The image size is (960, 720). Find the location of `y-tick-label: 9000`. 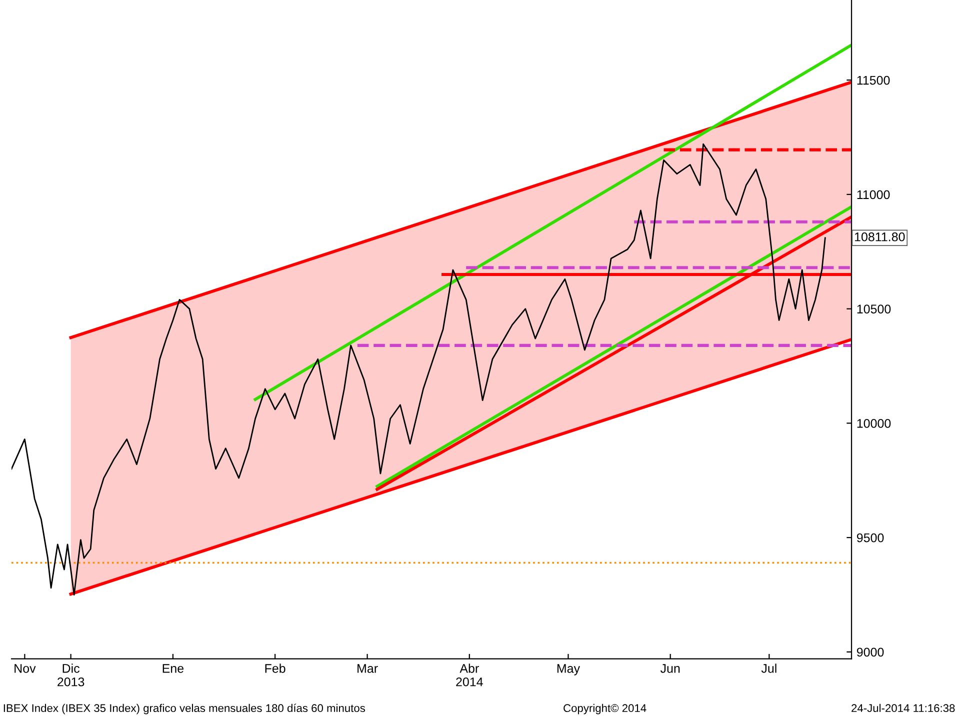

y-tick-label: 9000 is located at coordinates (870, 652).